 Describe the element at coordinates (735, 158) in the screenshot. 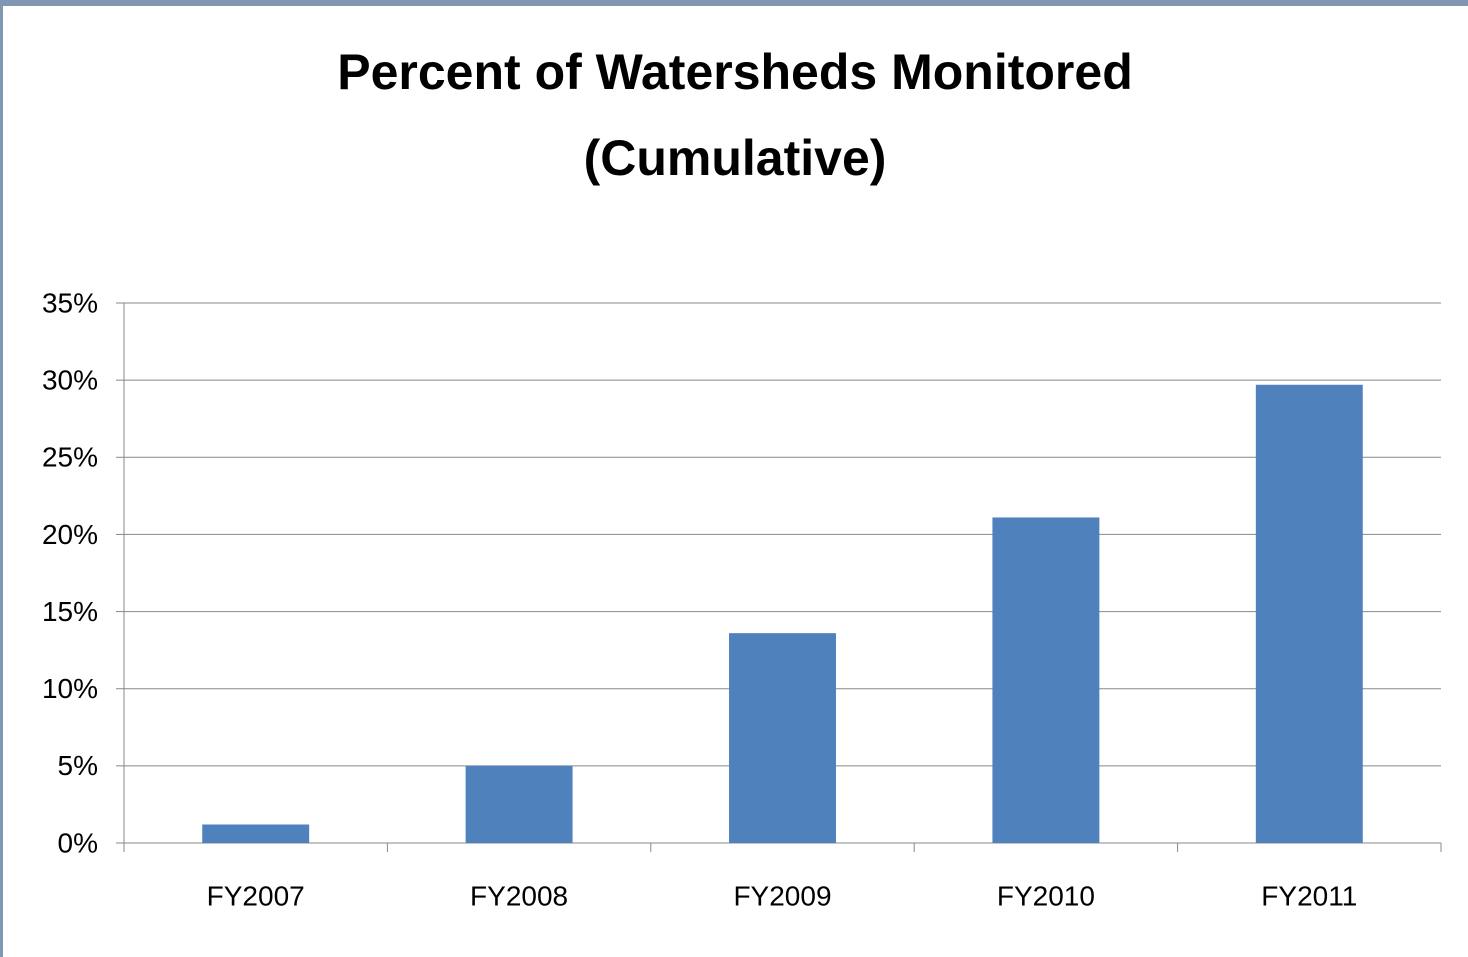

I see `chart-title: (Cumulative)` at that location.